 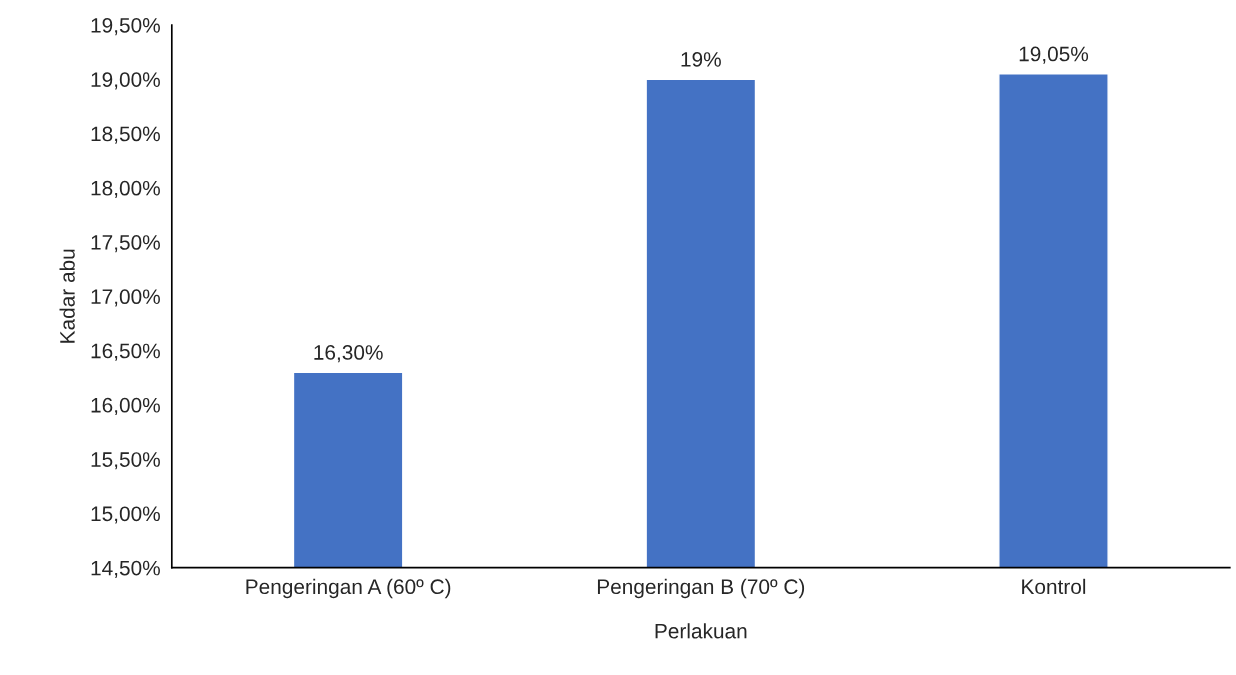 What do you see at coordinates (1054, 55) in the screenshot?
I see `data-label: 19,05%` at bounding box center [1054, 55].